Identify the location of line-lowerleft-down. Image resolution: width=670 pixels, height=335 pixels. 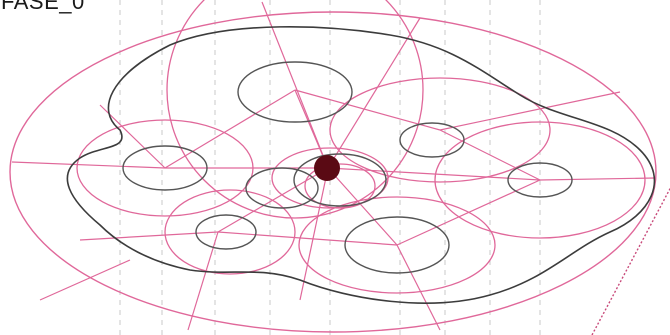
(203, 281).